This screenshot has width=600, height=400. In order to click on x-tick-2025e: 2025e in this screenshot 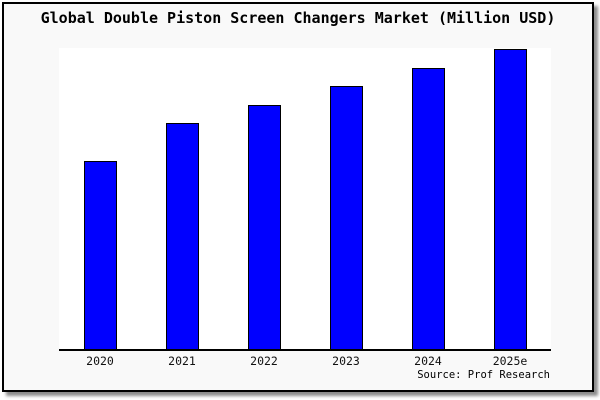, I will do `click(510, 361)`.